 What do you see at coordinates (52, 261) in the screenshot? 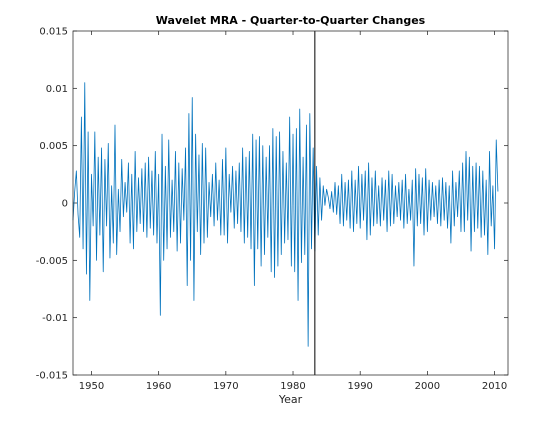
I see `y-tick-label: -0.005` at bounding box center [52, 261].